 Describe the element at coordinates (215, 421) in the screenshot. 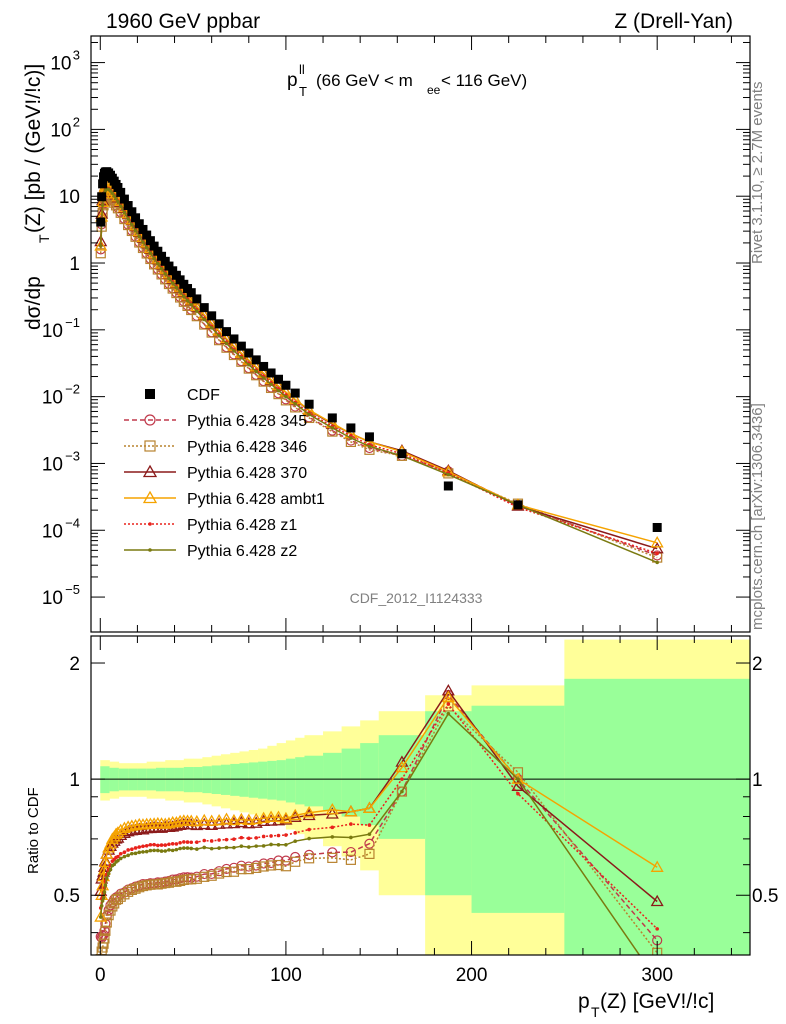

I see `legend-entry: Pythia 6.428 345` at that location.